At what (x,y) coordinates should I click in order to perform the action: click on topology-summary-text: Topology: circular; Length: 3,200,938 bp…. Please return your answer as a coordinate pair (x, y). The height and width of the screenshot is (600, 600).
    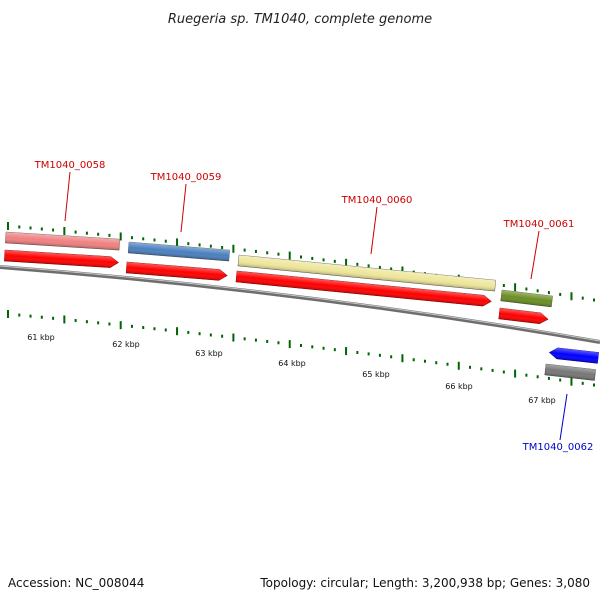
    Looking at the image, I should click on (424, 583).